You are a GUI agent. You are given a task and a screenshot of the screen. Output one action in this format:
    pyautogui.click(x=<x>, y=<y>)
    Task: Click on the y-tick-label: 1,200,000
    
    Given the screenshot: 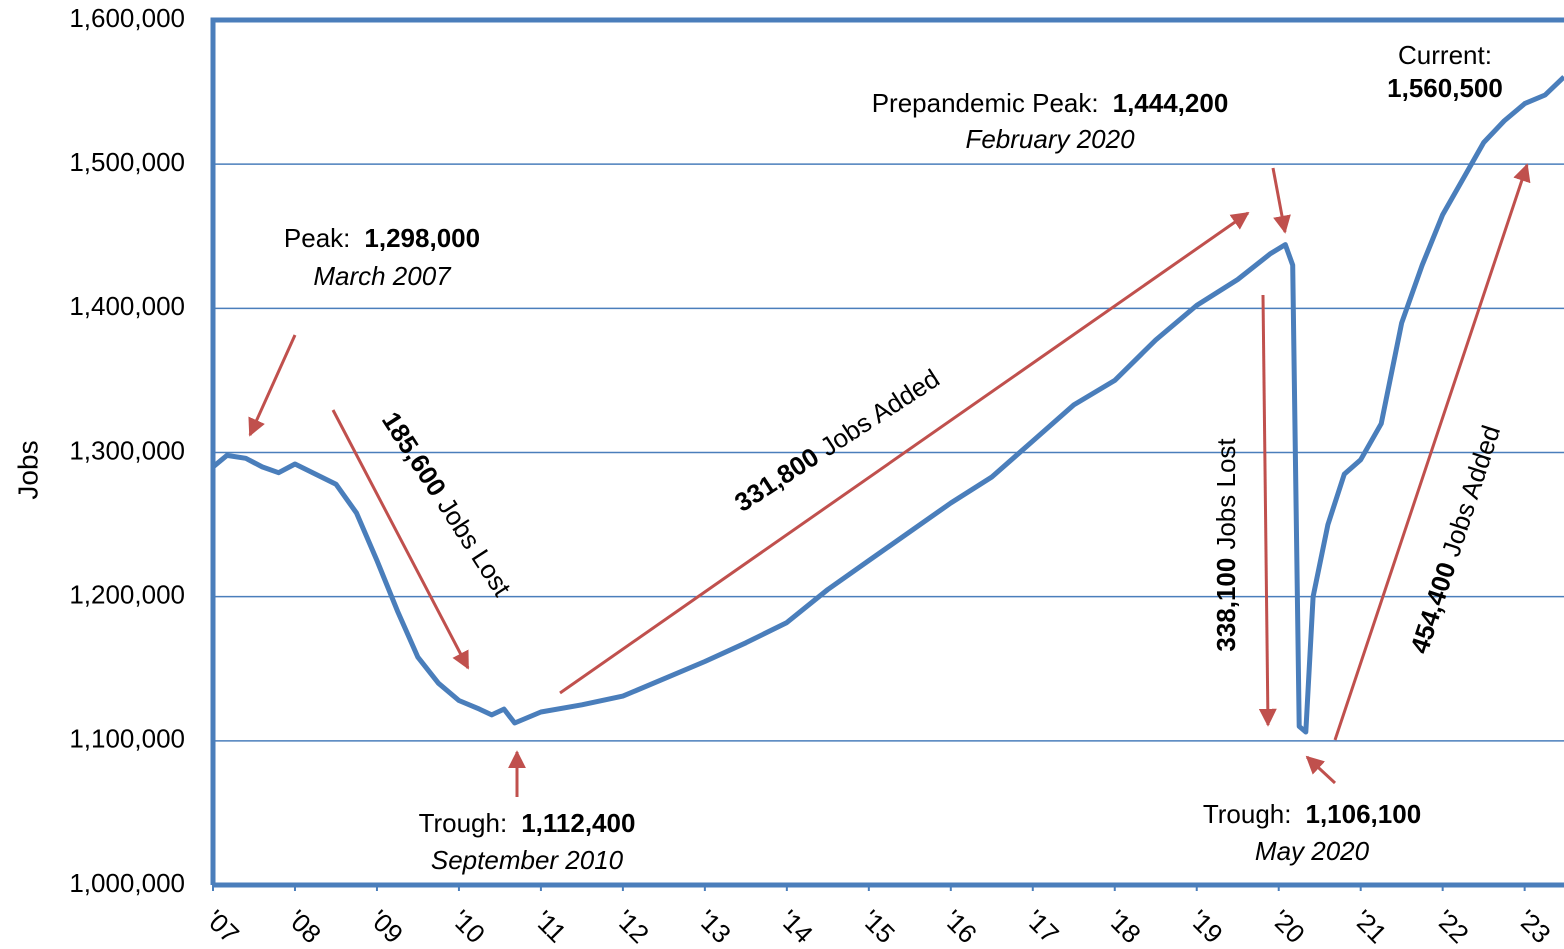 What is the action you would take?
    pyautogui.click(x=127, y=595)
    